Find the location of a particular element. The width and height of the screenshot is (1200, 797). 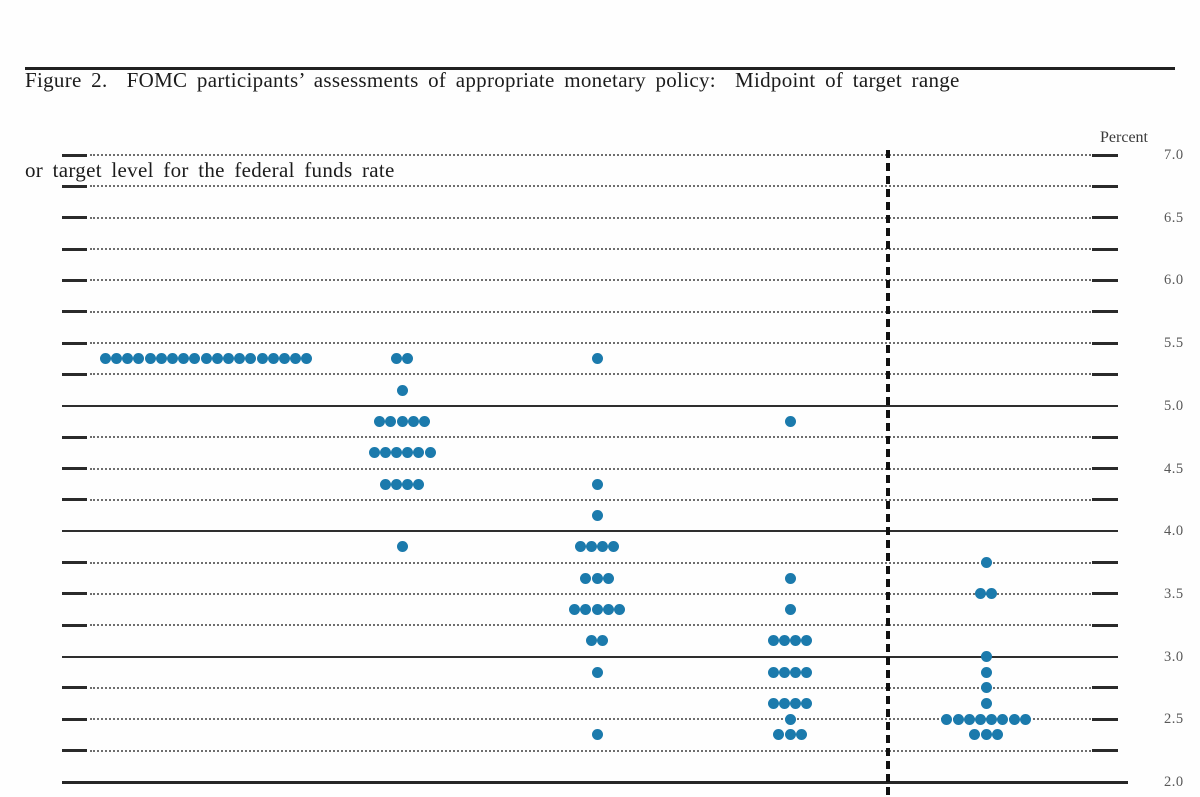

y-axis-tick-label: 7.0 is located at coordinates (1174, 155).